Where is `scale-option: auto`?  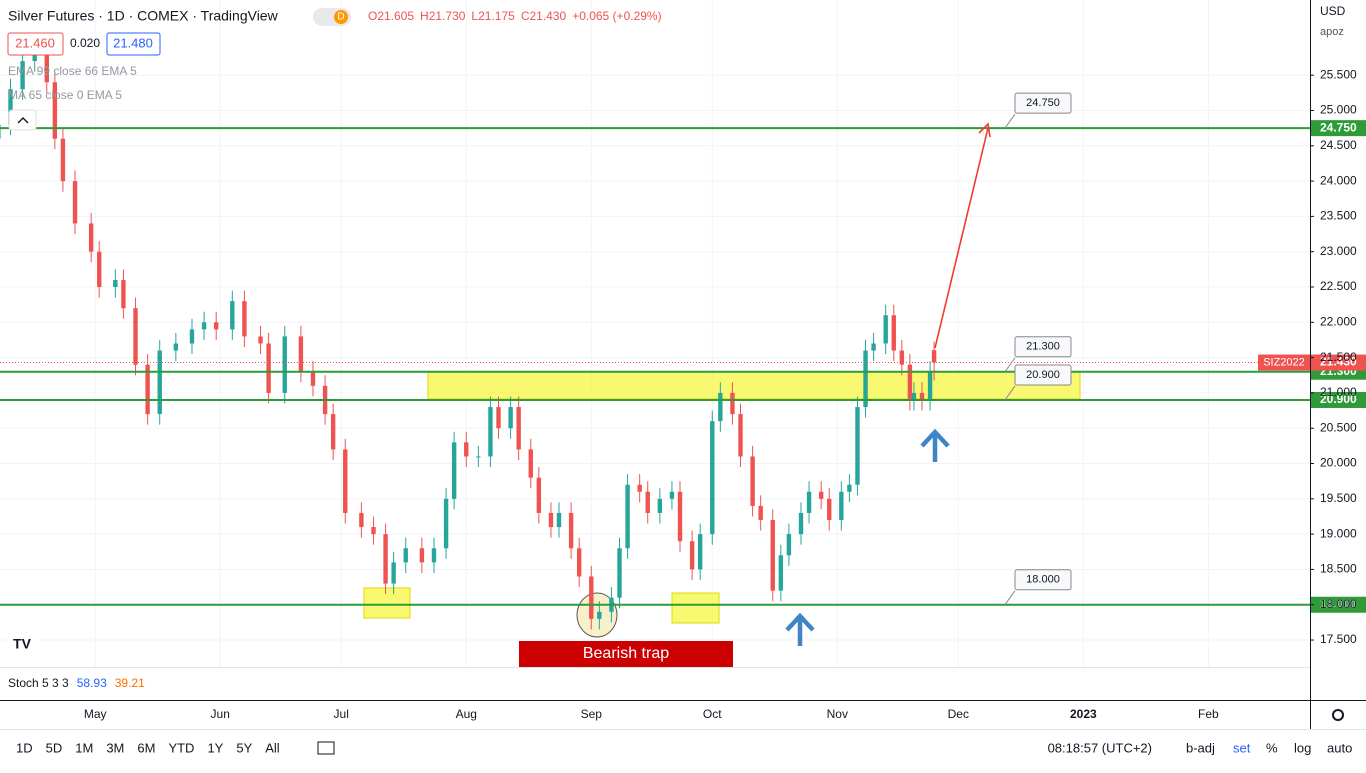 scale-option: auto is located at coordinates (1339, 747).